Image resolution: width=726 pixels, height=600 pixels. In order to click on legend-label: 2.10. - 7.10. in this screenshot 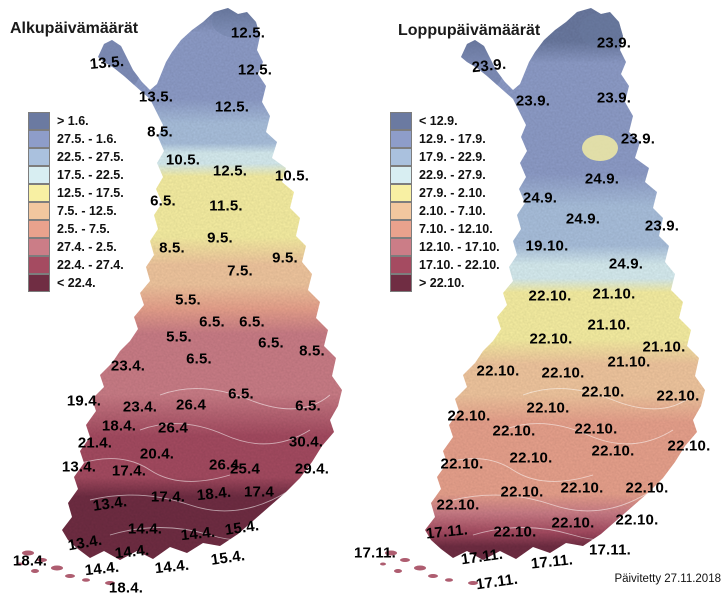, I will do `click(452, 211)`.